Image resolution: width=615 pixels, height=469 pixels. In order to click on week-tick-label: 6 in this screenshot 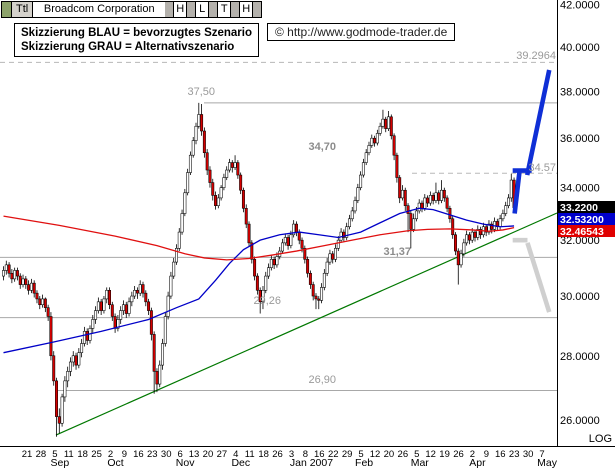, I will do `click(179, 454)`.